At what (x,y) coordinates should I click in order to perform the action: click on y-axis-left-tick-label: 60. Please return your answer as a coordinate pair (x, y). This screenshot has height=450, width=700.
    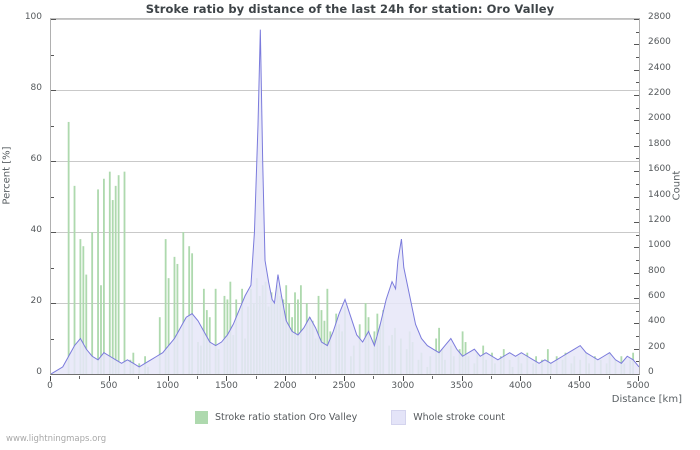
    Looking at the image, I should click on (36, 159).